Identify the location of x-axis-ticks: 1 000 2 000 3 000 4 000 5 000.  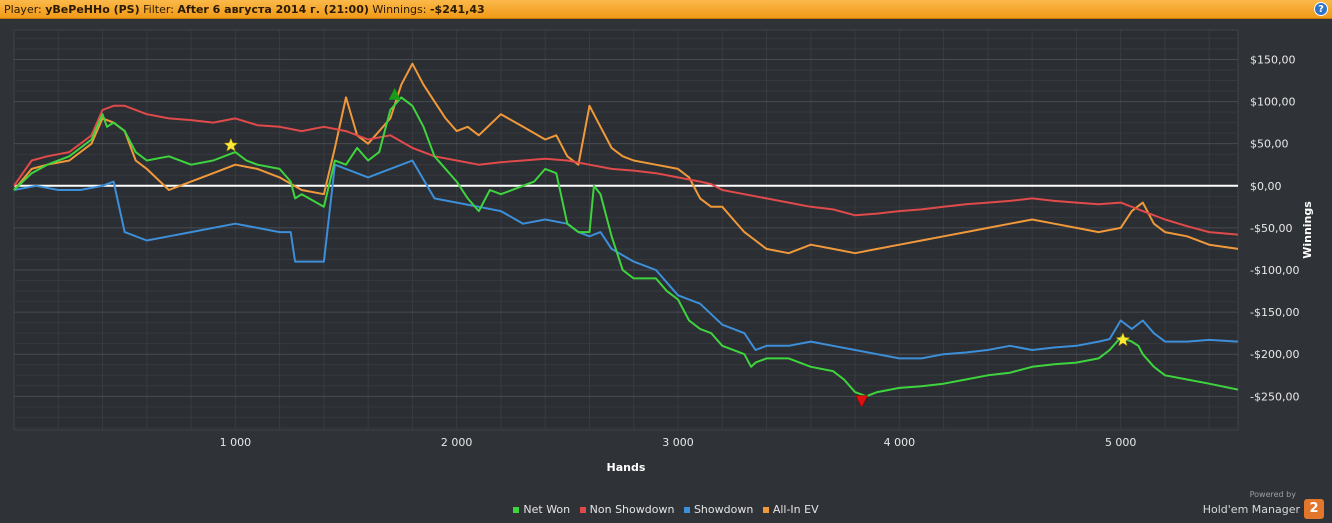
(678, 442).